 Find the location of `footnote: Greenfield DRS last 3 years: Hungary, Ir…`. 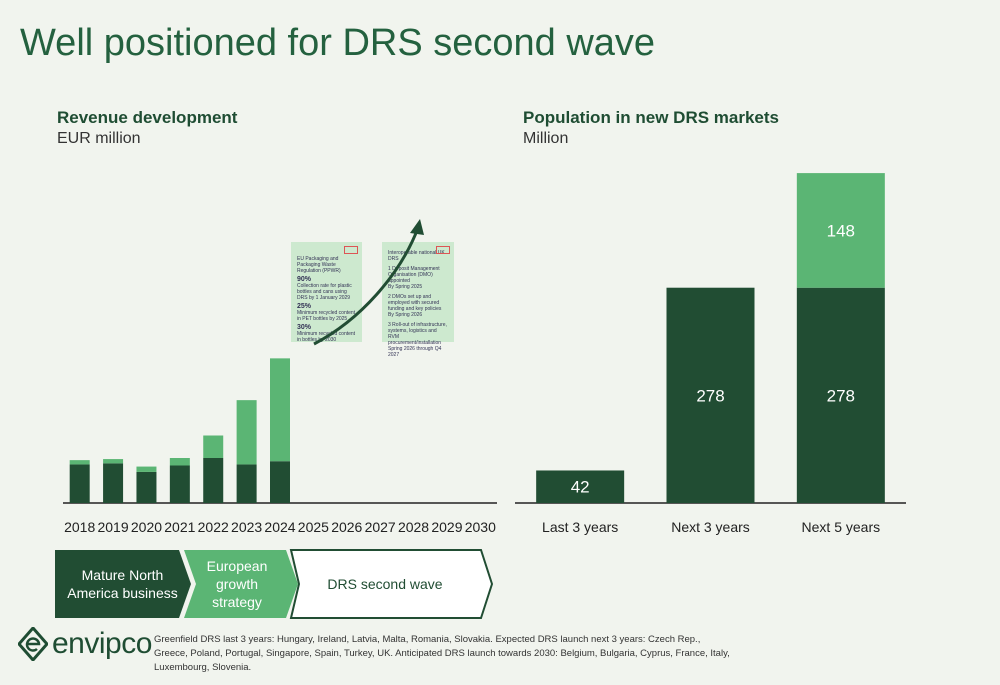

footnote: Greenfield DRS last 3 years: Hungary, Ir… is located at coordinates (442, 653).